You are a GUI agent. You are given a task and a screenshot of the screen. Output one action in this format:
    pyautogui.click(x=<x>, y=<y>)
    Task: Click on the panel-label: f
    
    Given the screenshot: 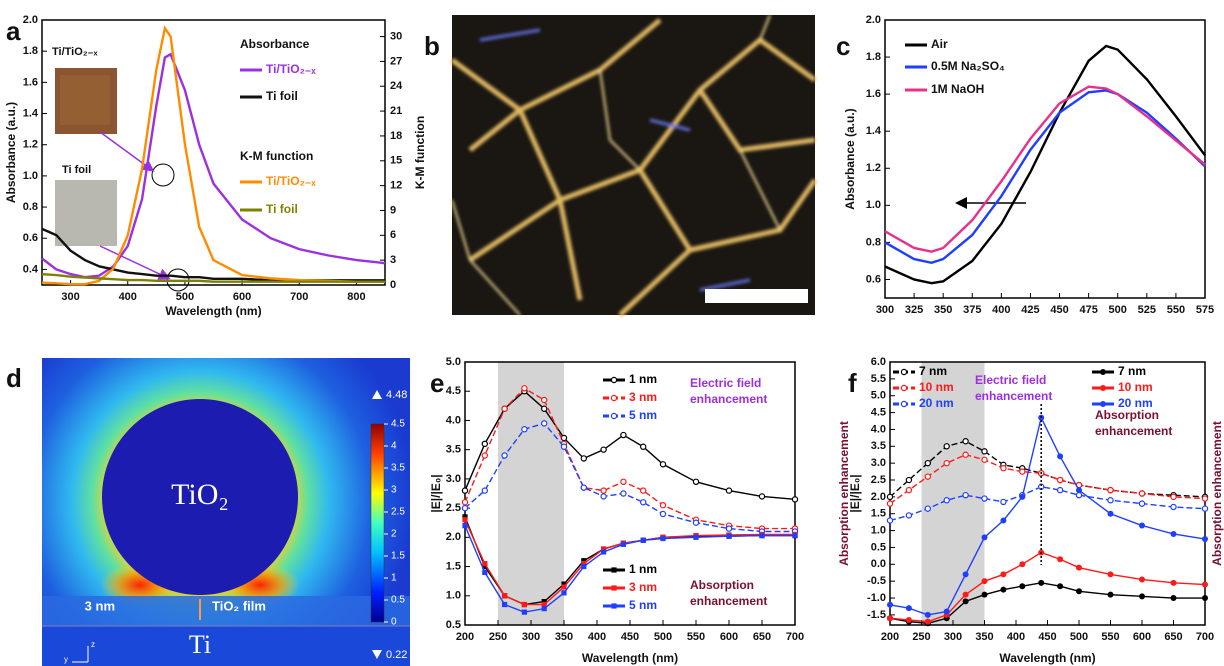 What is the action you would take?
    pyautogui.click(x=852, y=383)
    